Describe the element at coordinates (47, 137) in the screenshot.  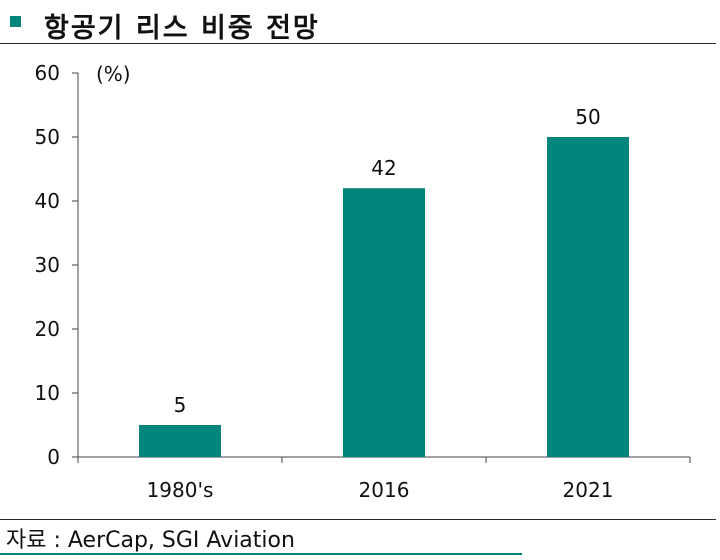
I see `y-tick-label: 50` at that location.